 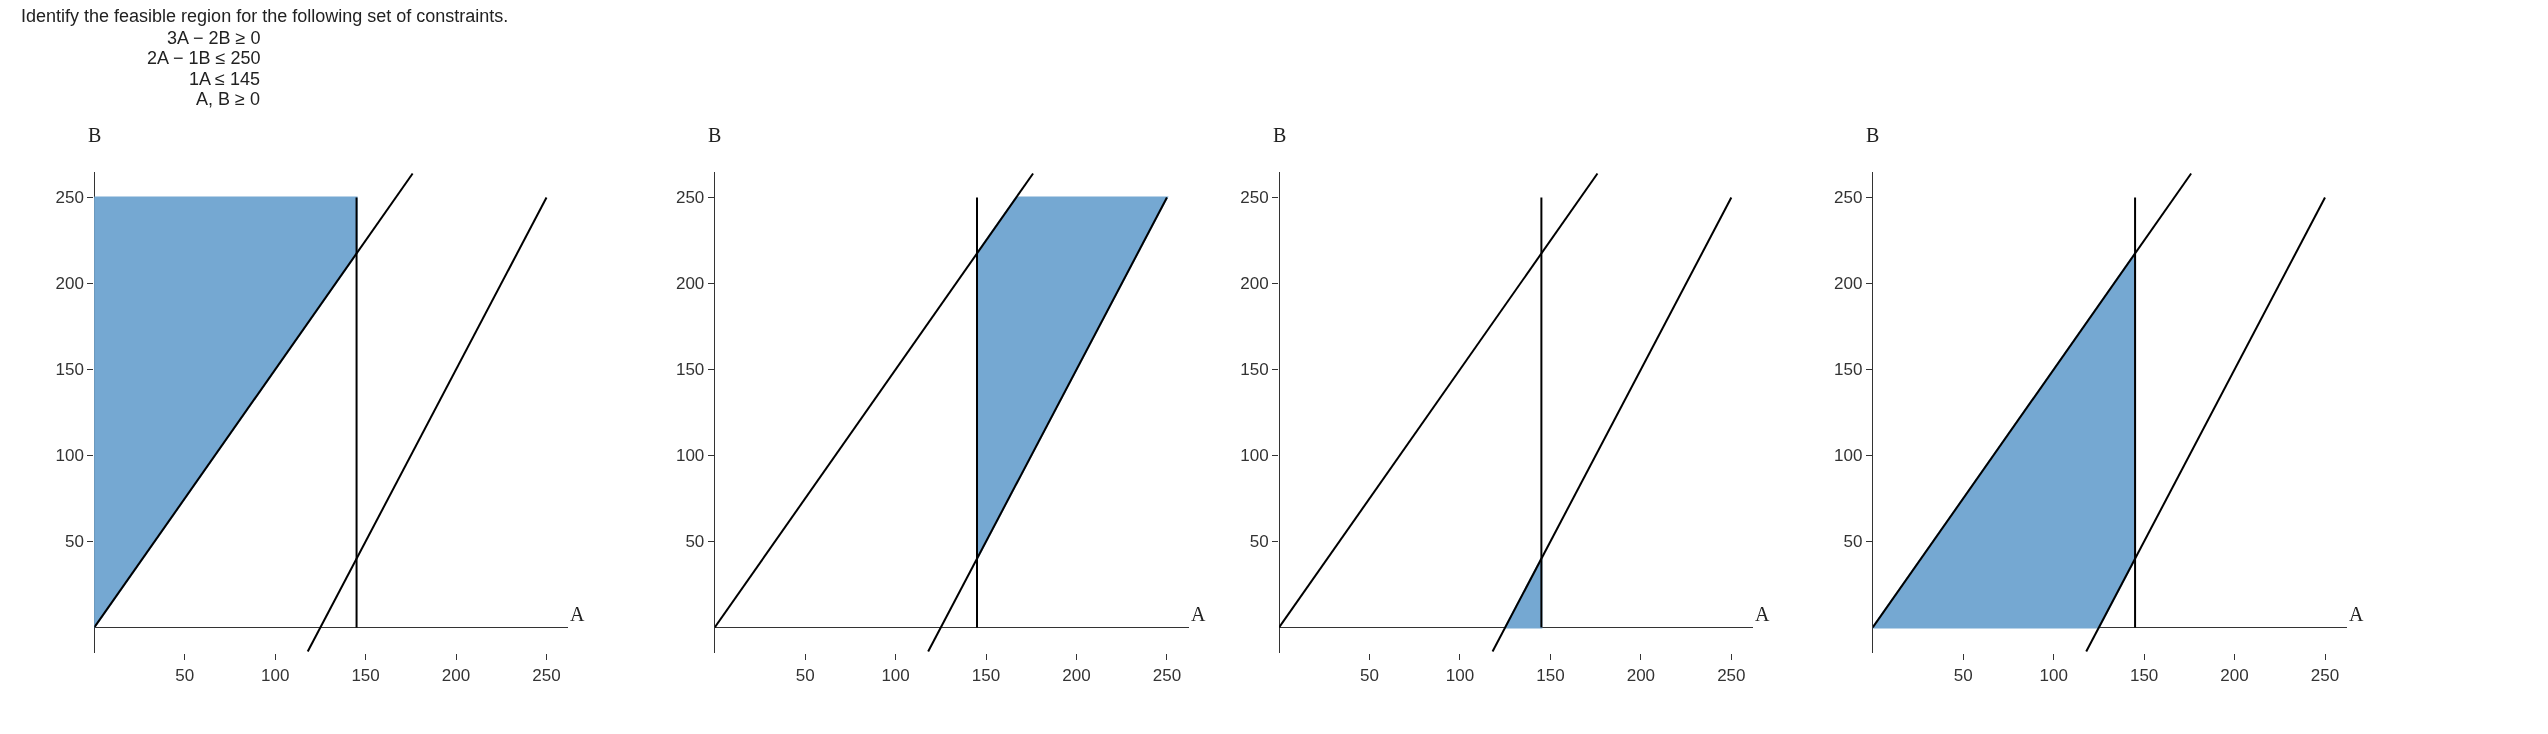 What do you see at coordinates (214, 38) in the screenshot?
I see `text: 3A − 2B ≥ 0` at bounding box center [214, 38].